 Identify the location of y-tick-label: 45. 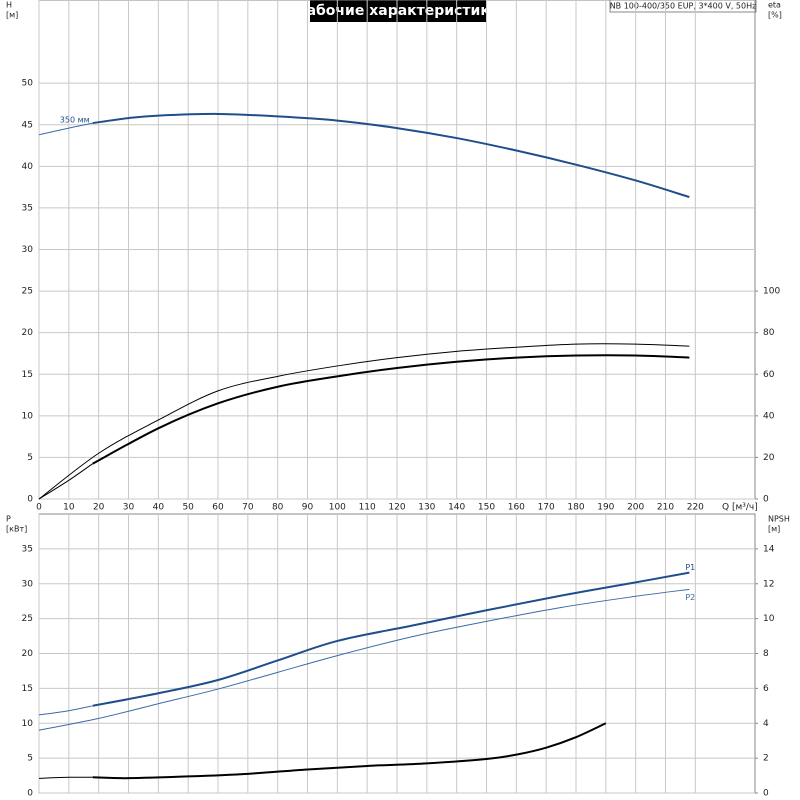
(27, 125).